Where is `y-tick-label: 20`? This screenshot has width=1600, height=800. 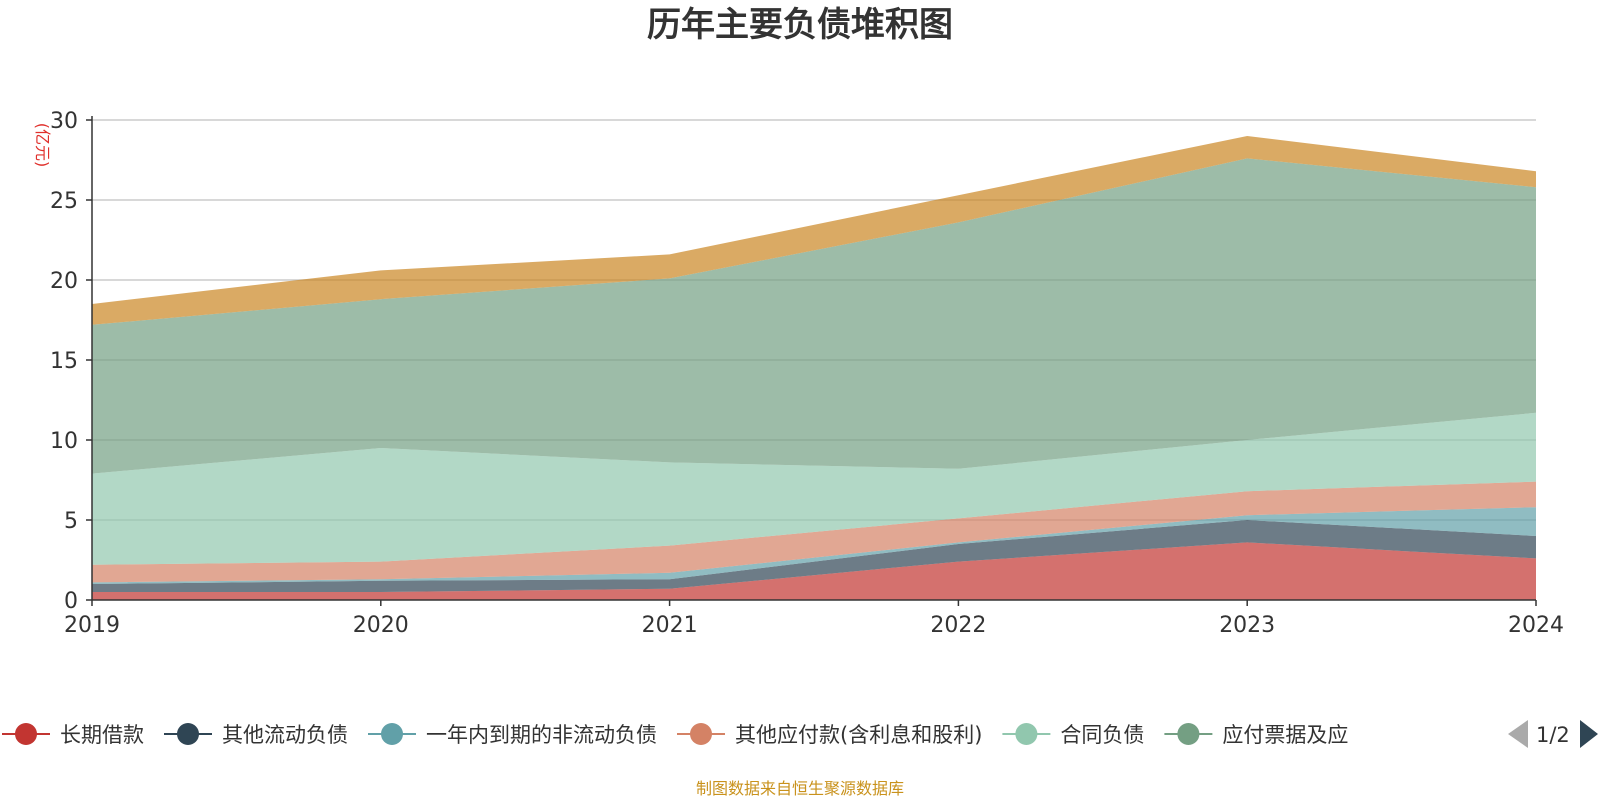
y-tick-label: 20 is located at coordinates (64, 281).